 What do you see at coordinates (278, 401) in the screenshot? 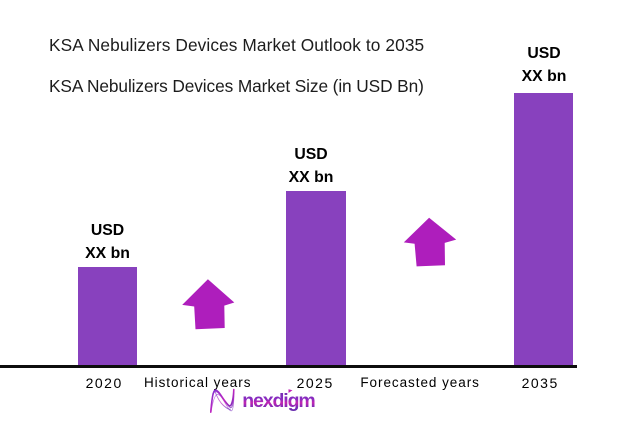
I see `svg-text: nexdigm` at bounding box center [278, 401].